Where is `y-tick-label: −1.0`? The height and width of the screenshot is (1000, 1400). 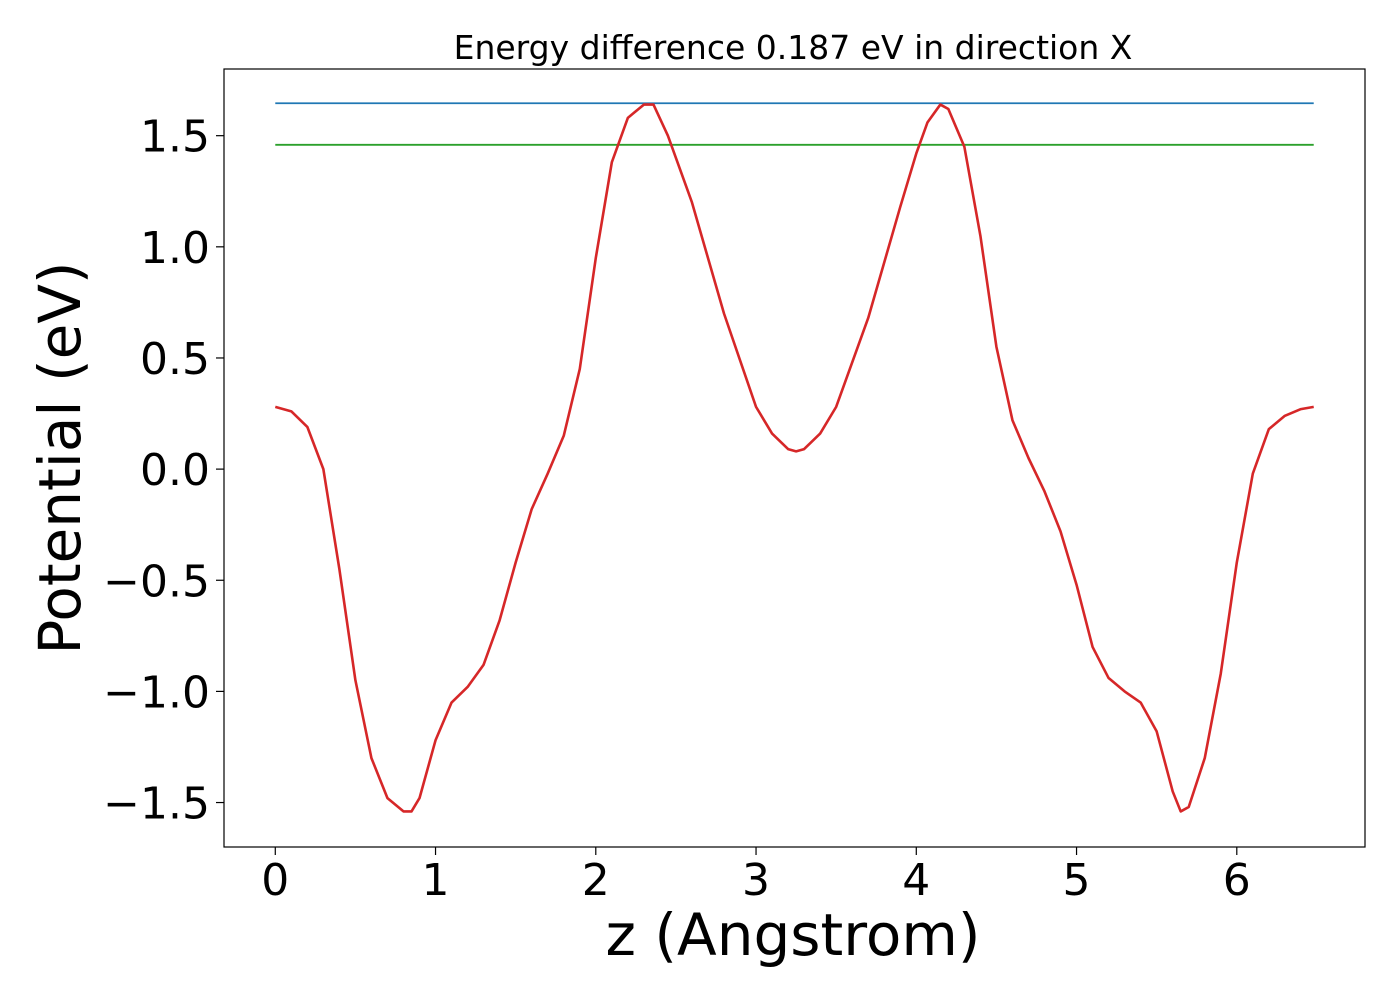
y-tick-label: −1.0 is located at coordinates (156, 692).